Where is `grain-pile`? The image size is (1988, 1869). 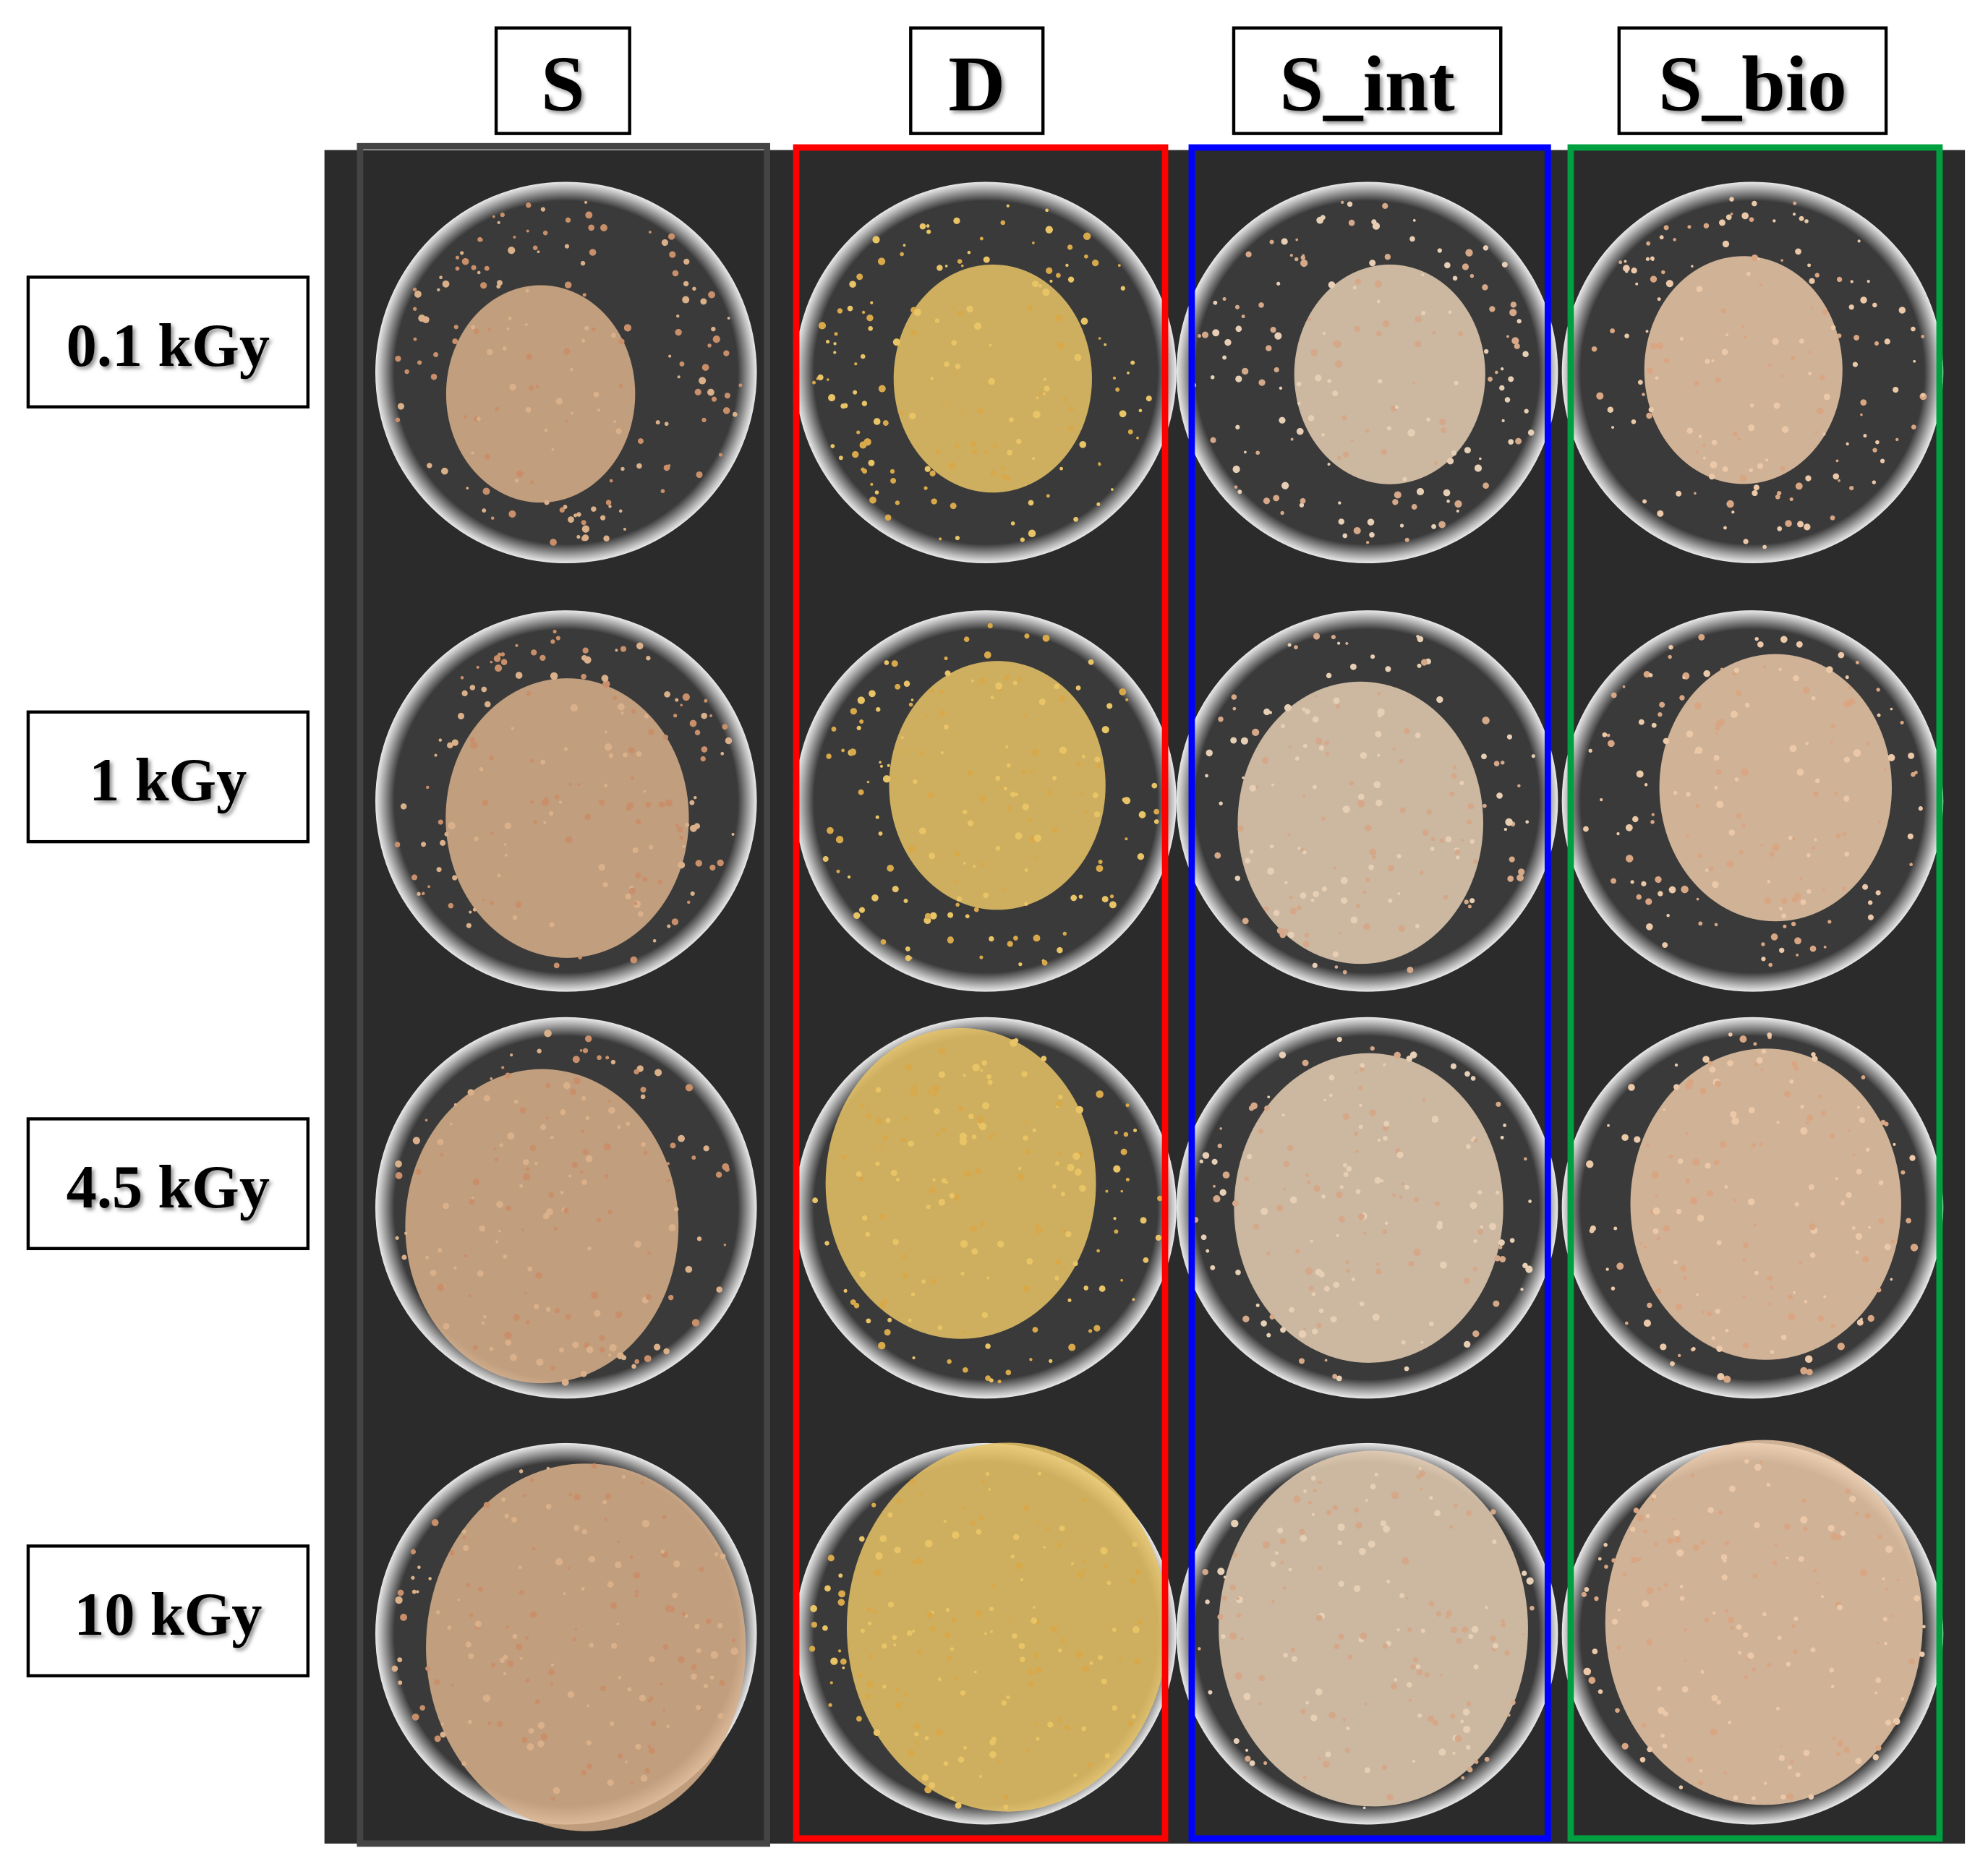
grain-pile is located at coordinates (1007, 1627).